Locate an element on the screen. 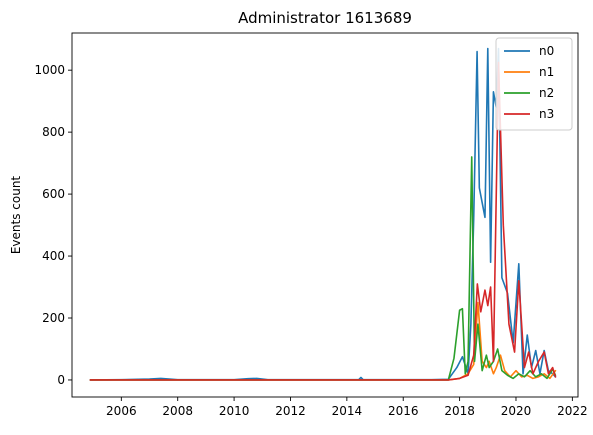  legend: n0 n1 n2 n3 is located at coordinates (534, 84).